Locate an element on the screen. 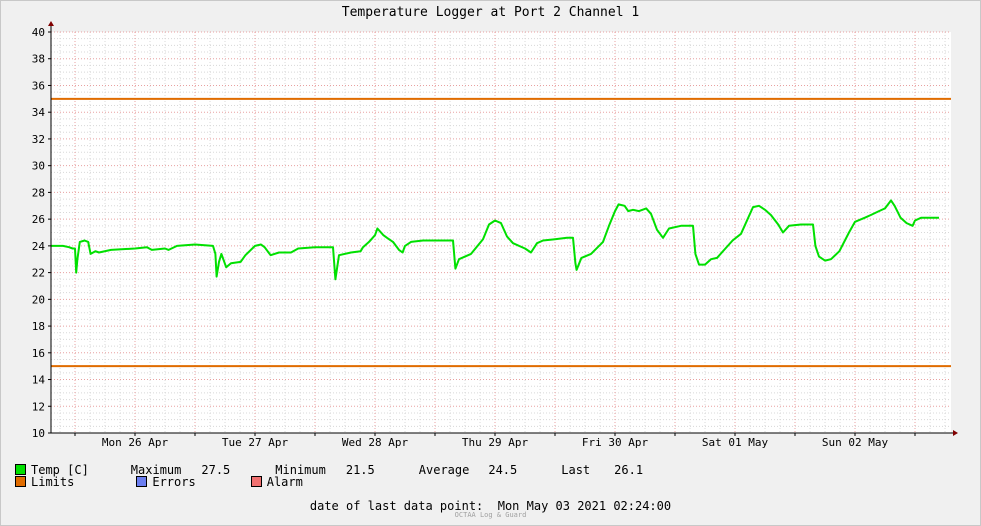  x-tick-label: Fri 30 Apr is located at coordinates (615, 442).